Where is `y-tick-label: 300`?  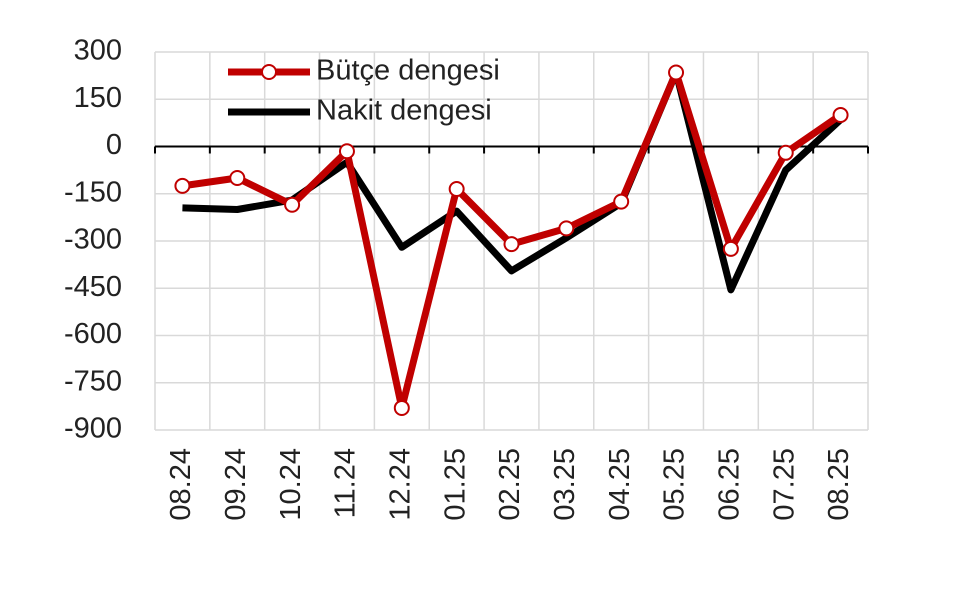 y-tick-label: 300 is located at coordinates (98, 51).